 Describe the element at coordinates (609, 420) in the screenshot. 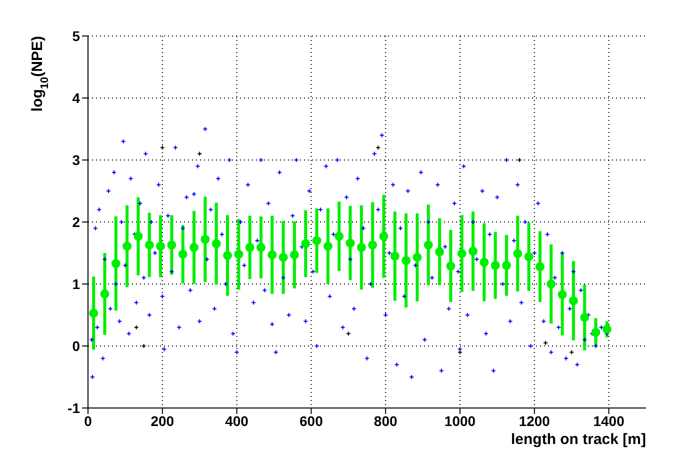

I see `x-tick-label: 1400` at that location.